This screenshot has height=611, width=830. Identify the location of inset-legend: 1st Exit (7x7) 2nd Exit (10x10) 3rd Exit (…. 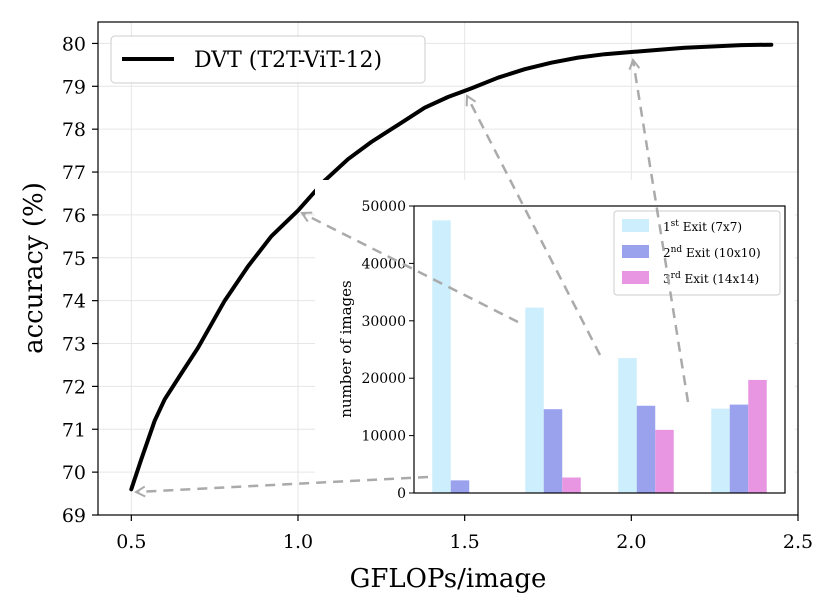
(697, 253).